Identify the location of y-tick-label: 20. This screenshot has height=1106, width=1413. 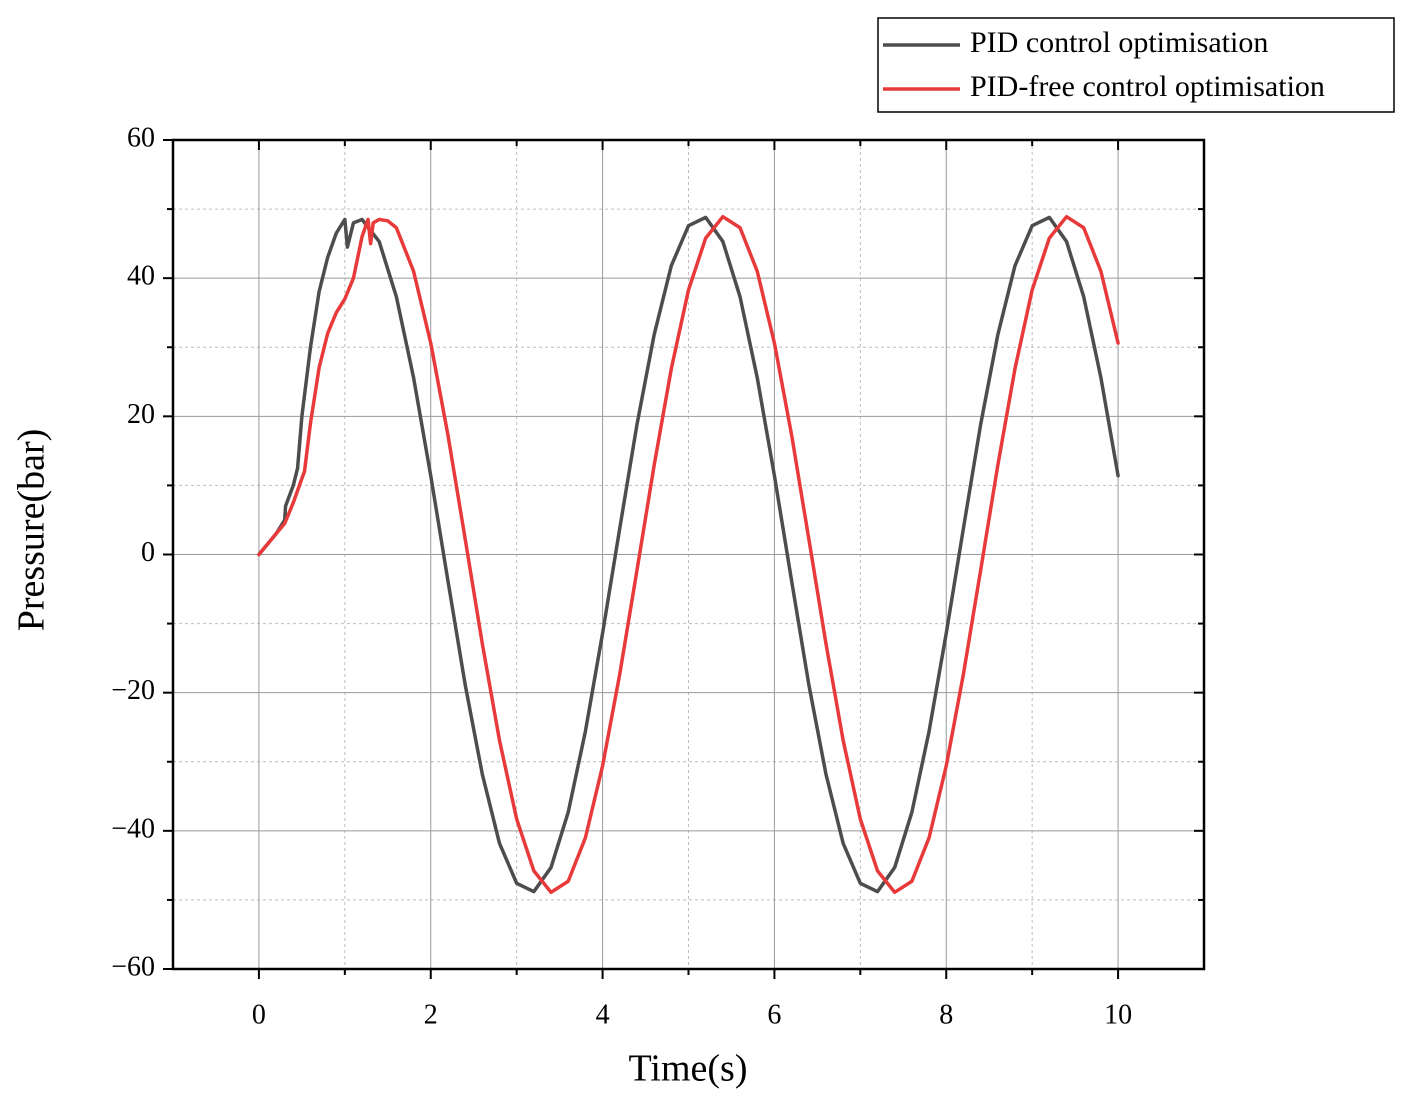
(141, 414).